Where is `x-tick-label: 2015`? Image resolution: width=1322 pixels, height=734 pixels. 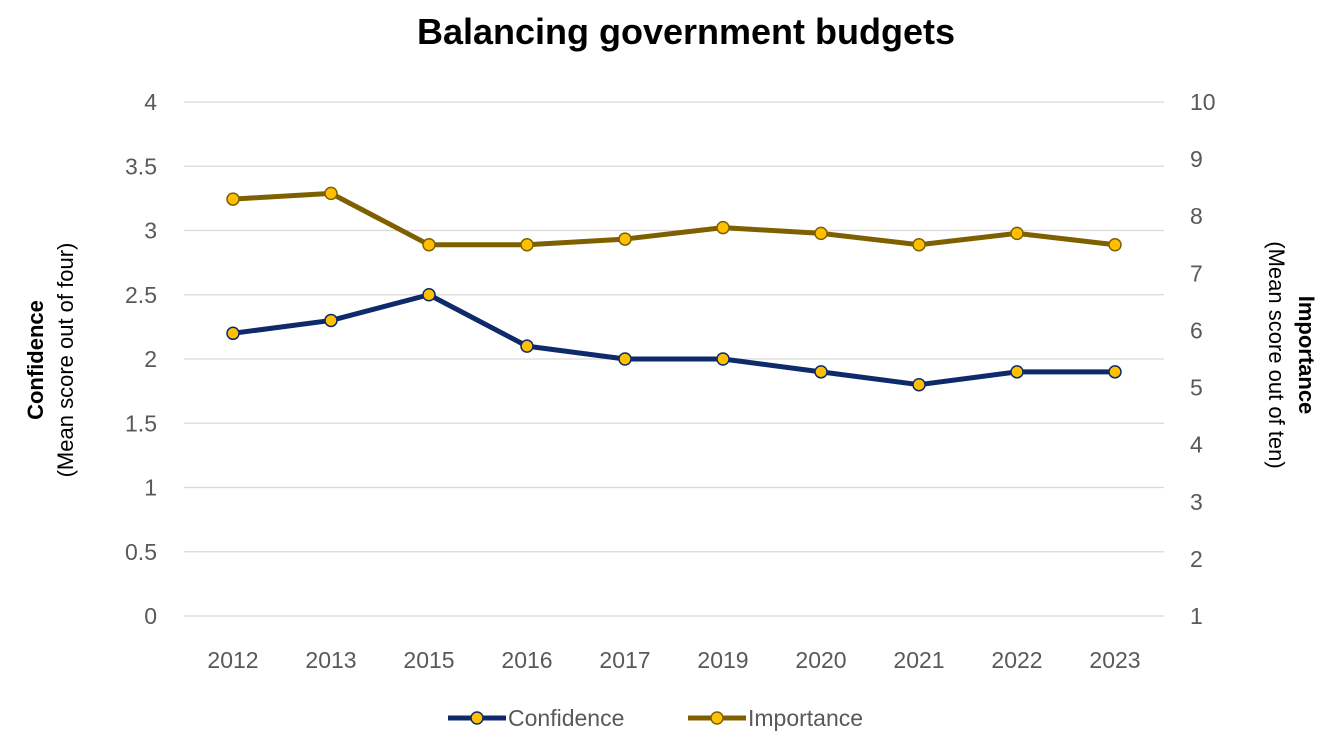 x-tick-label: 2015 is located at coordinates (428, 660).